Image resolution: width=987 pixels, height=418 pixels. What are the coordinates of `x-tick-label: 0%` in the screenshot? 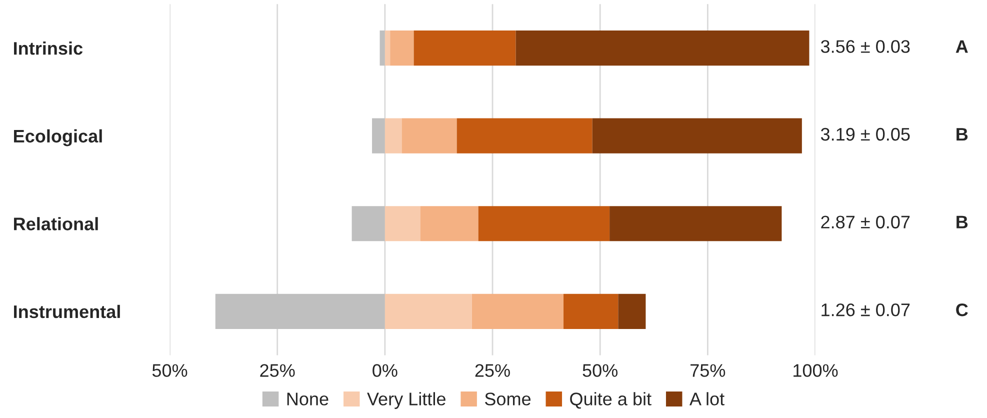 It's located at (385, 370).